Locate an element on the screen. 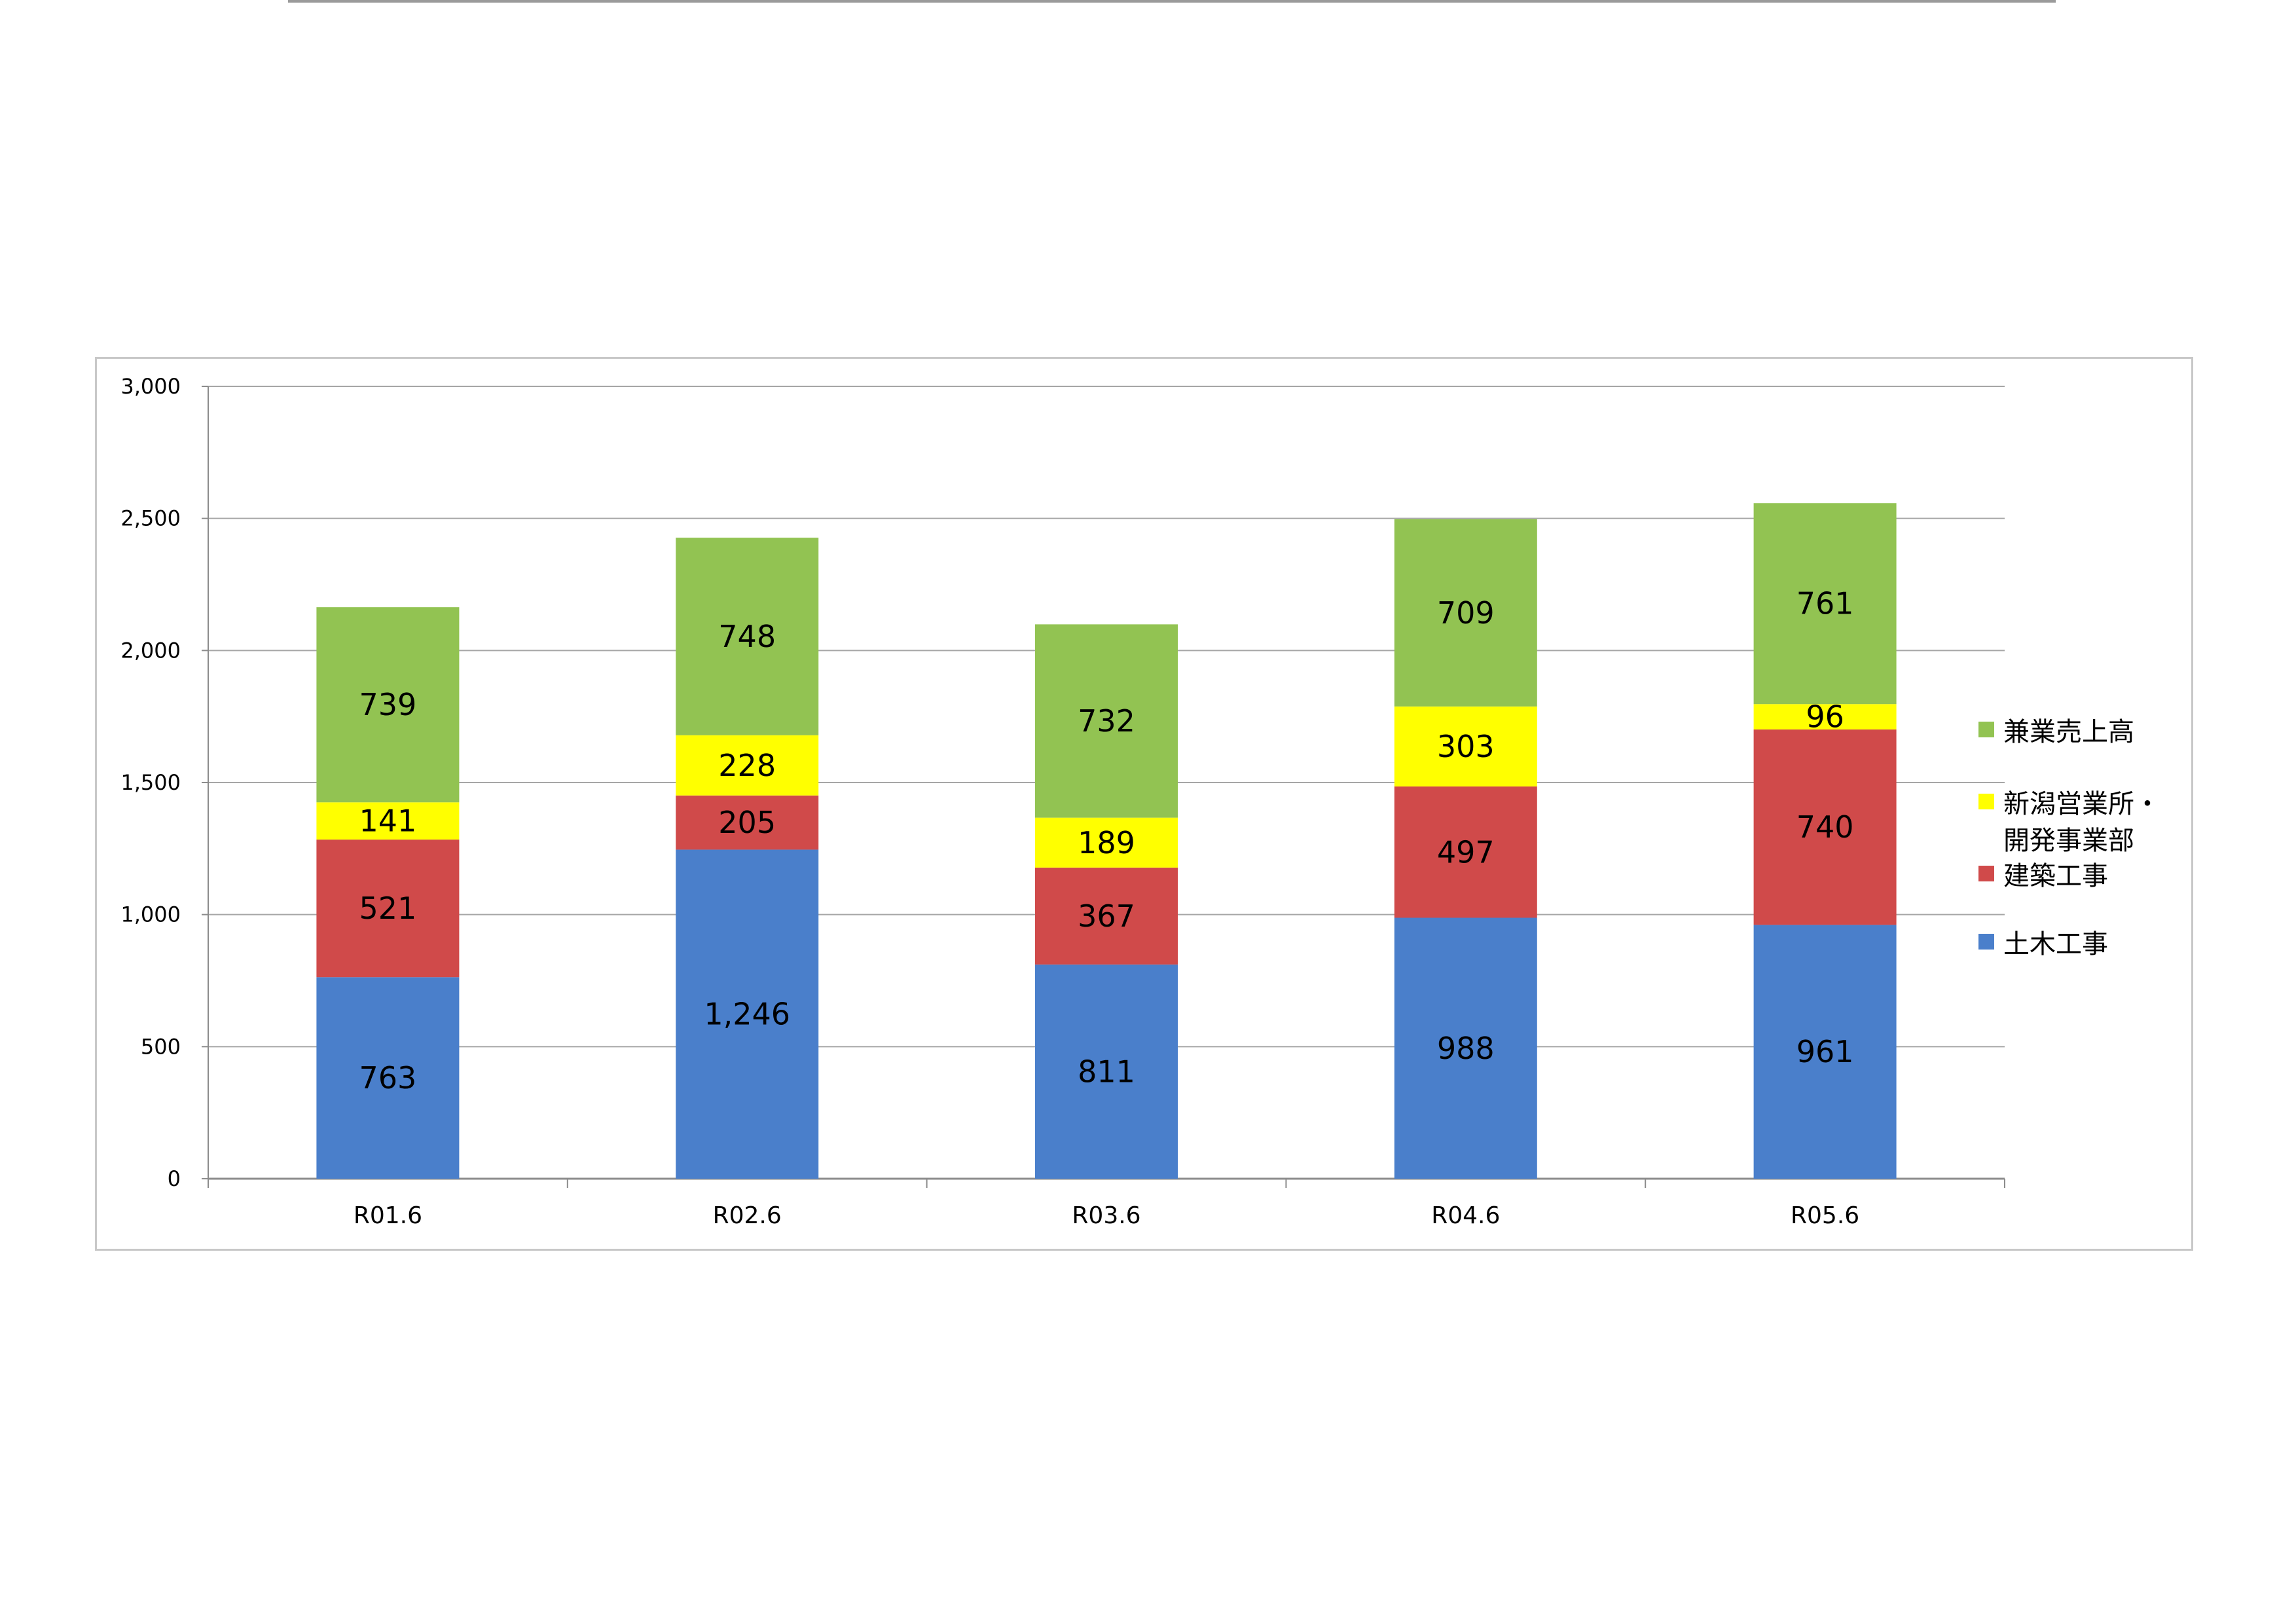 The height and width of the screenshot is (1624, 2296). legend-label-kengyo: 兼業売上高 is located at coordinates (2068, 732).